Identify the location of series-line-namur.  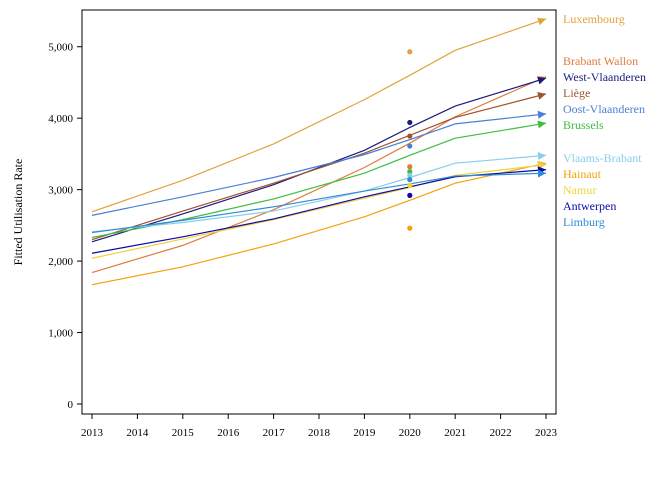
(319, 211).